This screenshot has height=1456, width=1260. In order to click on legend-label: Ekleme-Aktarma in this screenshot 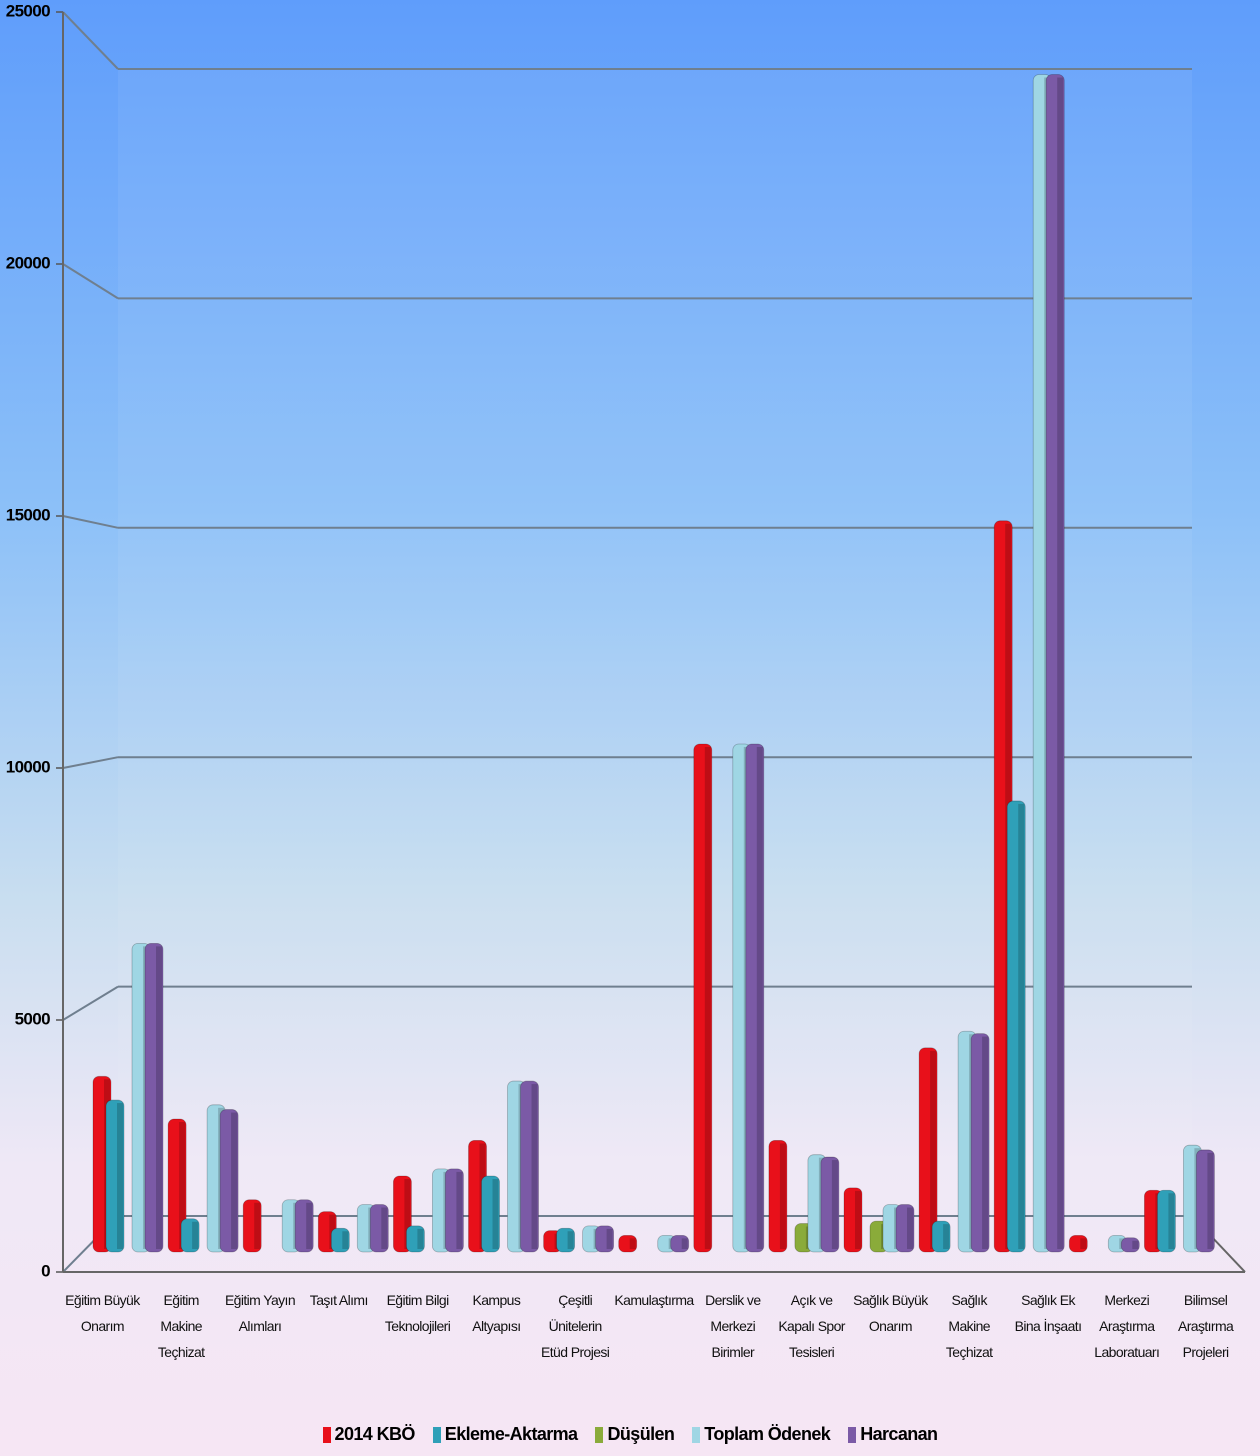, I will do `click(511, 1434)`.